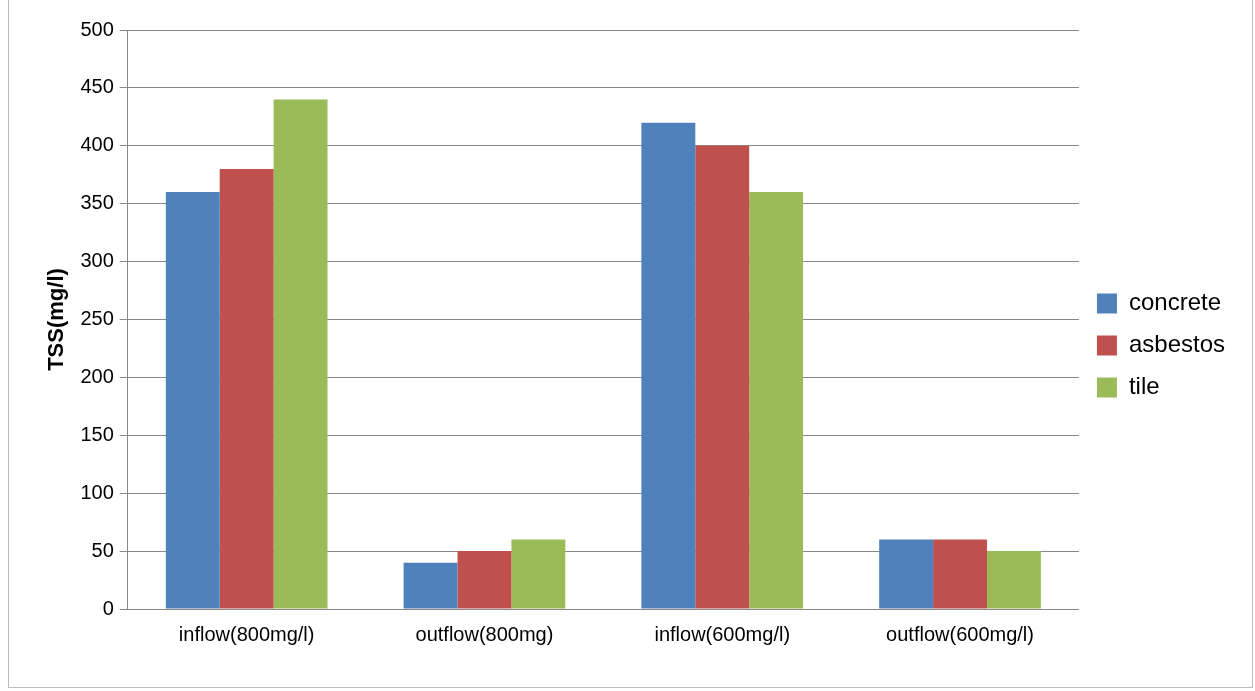  What do you see at coordinates (97, 86) in the screenshot?
I see `y-tick-label: 450` at bounding box center [97, 86].